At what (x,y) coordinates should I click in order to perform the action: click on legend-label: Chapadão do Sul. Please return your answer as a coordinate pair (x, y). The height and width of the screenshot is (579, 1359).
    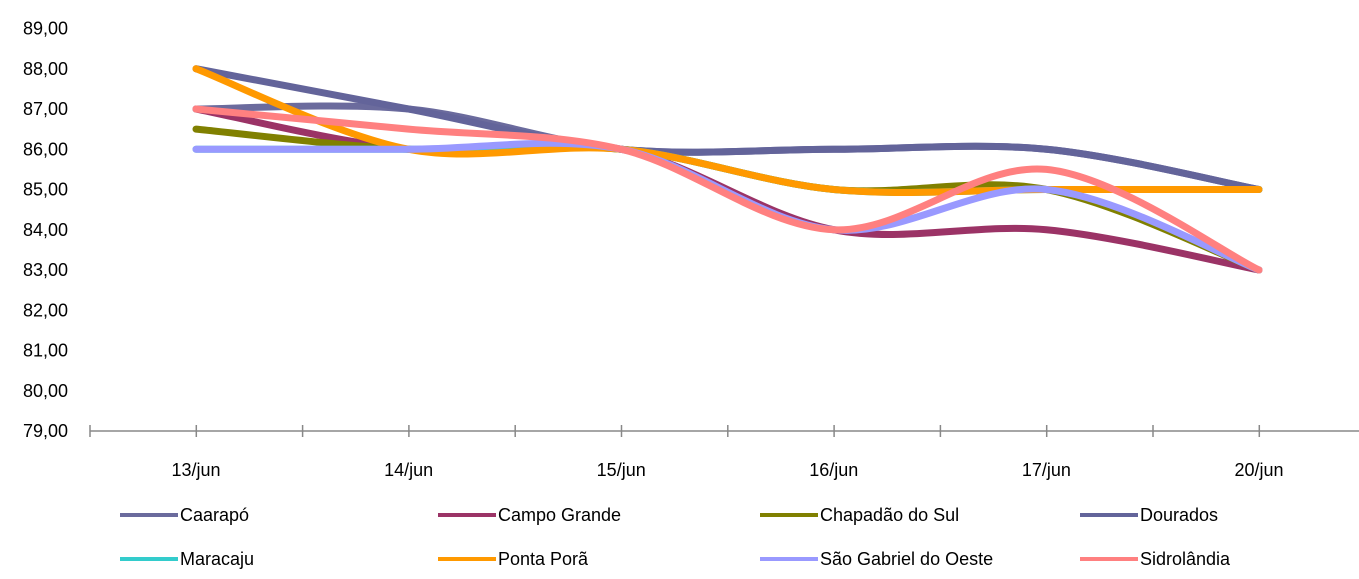
    Looking at the image, I should click on (890, 514).